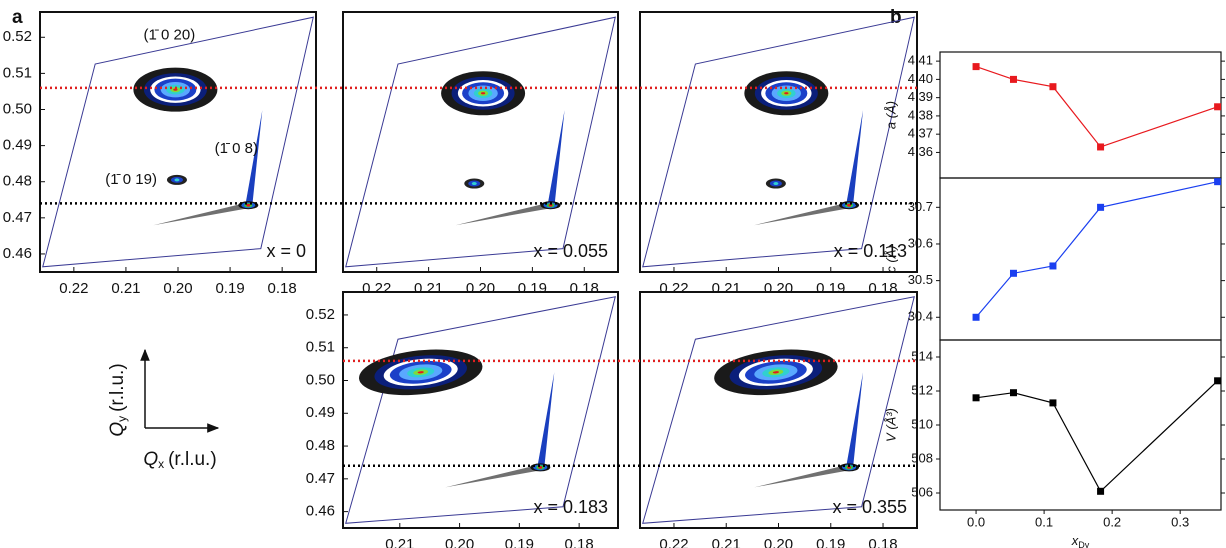  What do you see at coordinates (320, 511) in the screenshot?
I see `y-tick-label: 0.46` at bounding box center [320, 511].